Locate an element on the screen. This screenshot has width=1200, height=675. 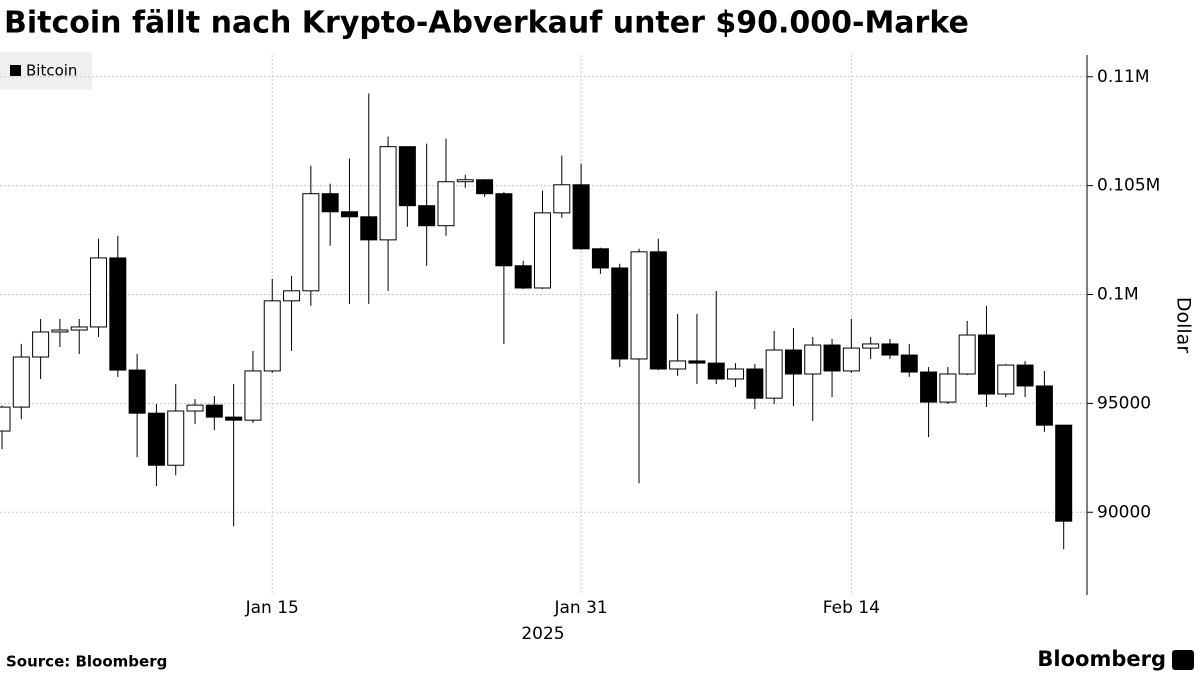
x-tick-label: Feb 14 is located at coordinates (851, 608).